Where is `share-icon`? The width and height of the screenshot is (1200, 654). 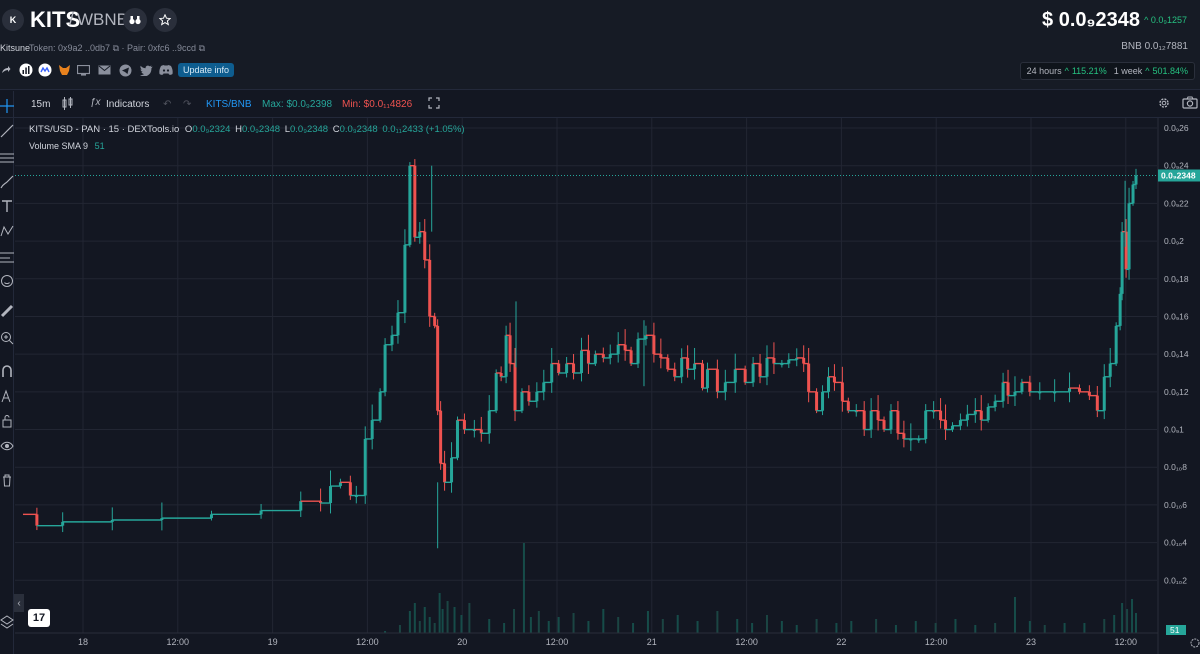
share-icon is located at coordinates (6, 70).